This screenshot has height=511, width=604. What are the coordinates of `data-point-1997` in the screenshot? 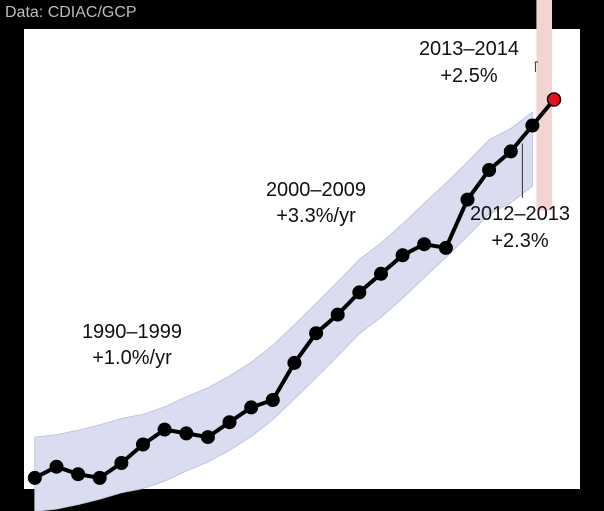 It's located at (186, 433).